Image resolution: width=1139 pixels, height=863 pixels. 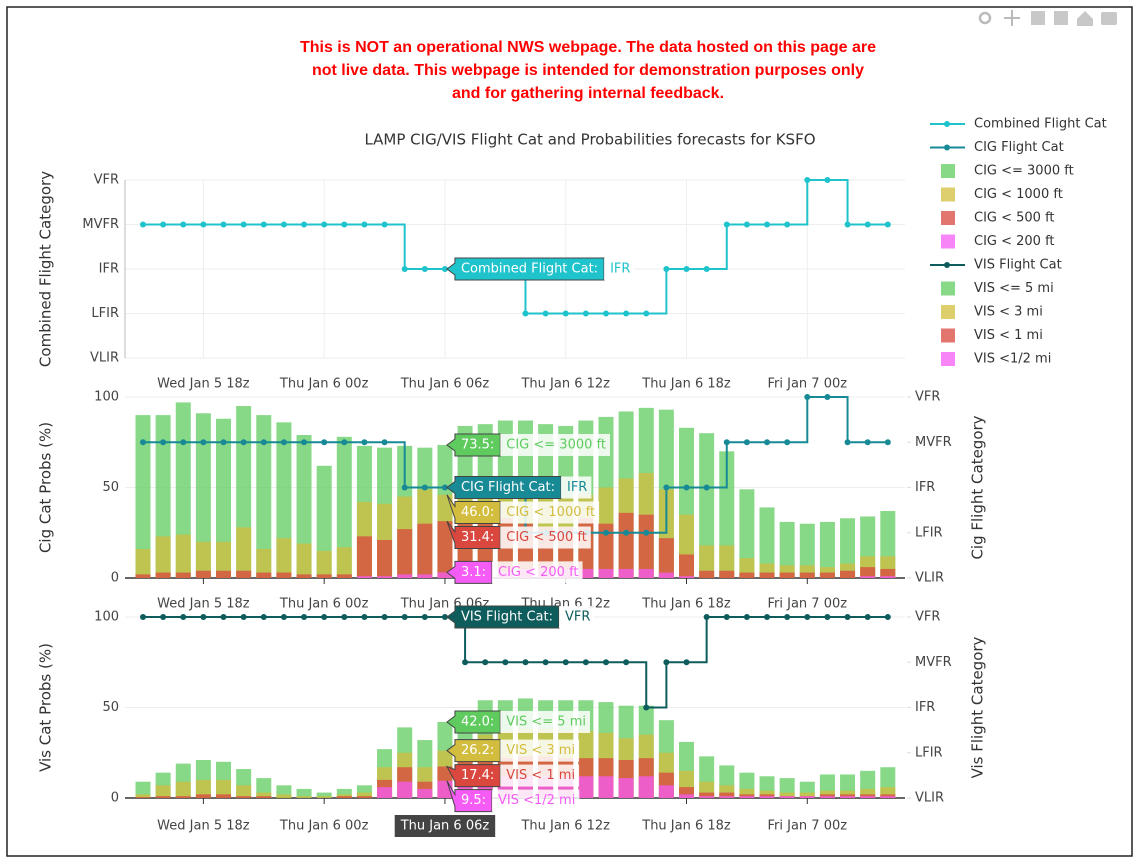 What do you see at coordinates (519, 487) in the screenshot?
I see `hover-label: CIG Flight Cat: IFR` at bounding box center [519, 487].